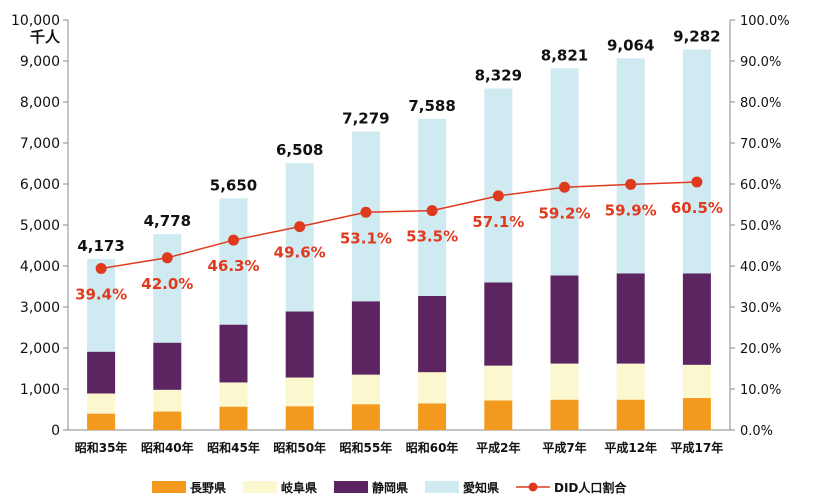 The image size is (820, 504). Describe the element at coordinates (299, 447) in the screenshot. I see `x-tick-label: 昭和50年` at that location.